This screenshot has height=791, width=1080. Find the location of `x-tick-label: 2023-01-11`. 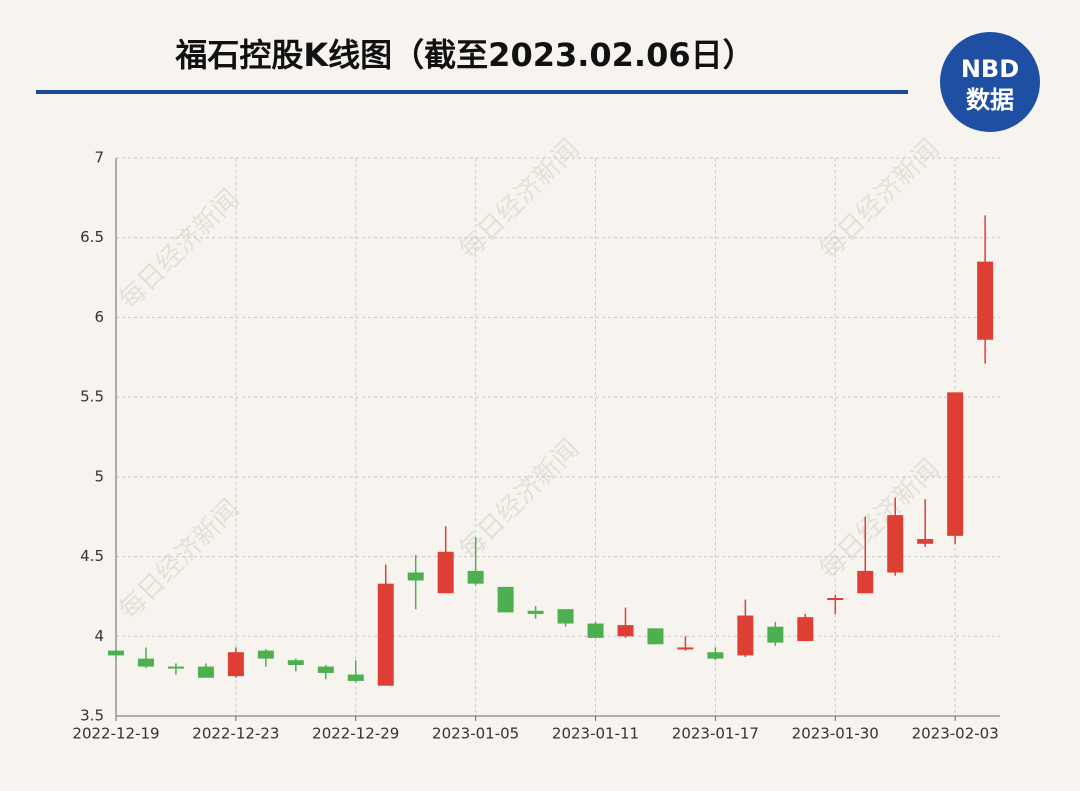

x-tick-label: 2023-01-11 is located at coordinates (595, 734).